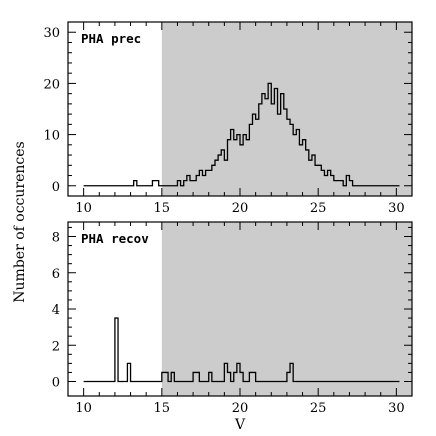 Image resolution: width=436 pixels, height=436 pixels. Describe the element at coordinates (51, 33) in the screenshot. I see `y-tick-label: 30` at that location.